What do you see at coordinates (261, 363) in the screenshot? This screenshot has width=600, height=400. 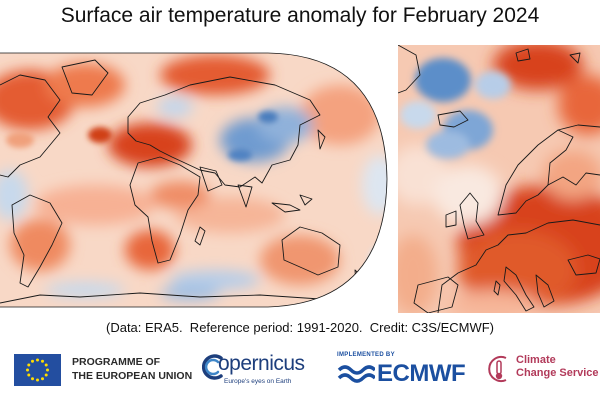 I see `copernicus-wordmark: opernicus` at bounding box center [261, 363].